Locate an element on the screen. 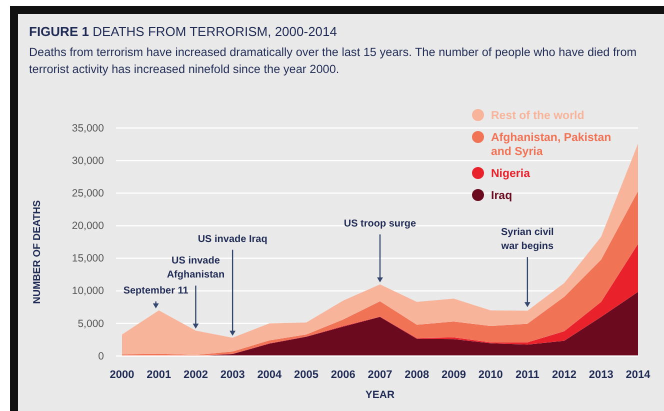  y-axis-title: NUMBER OF DEATHS is located at coordinates (37, 252).